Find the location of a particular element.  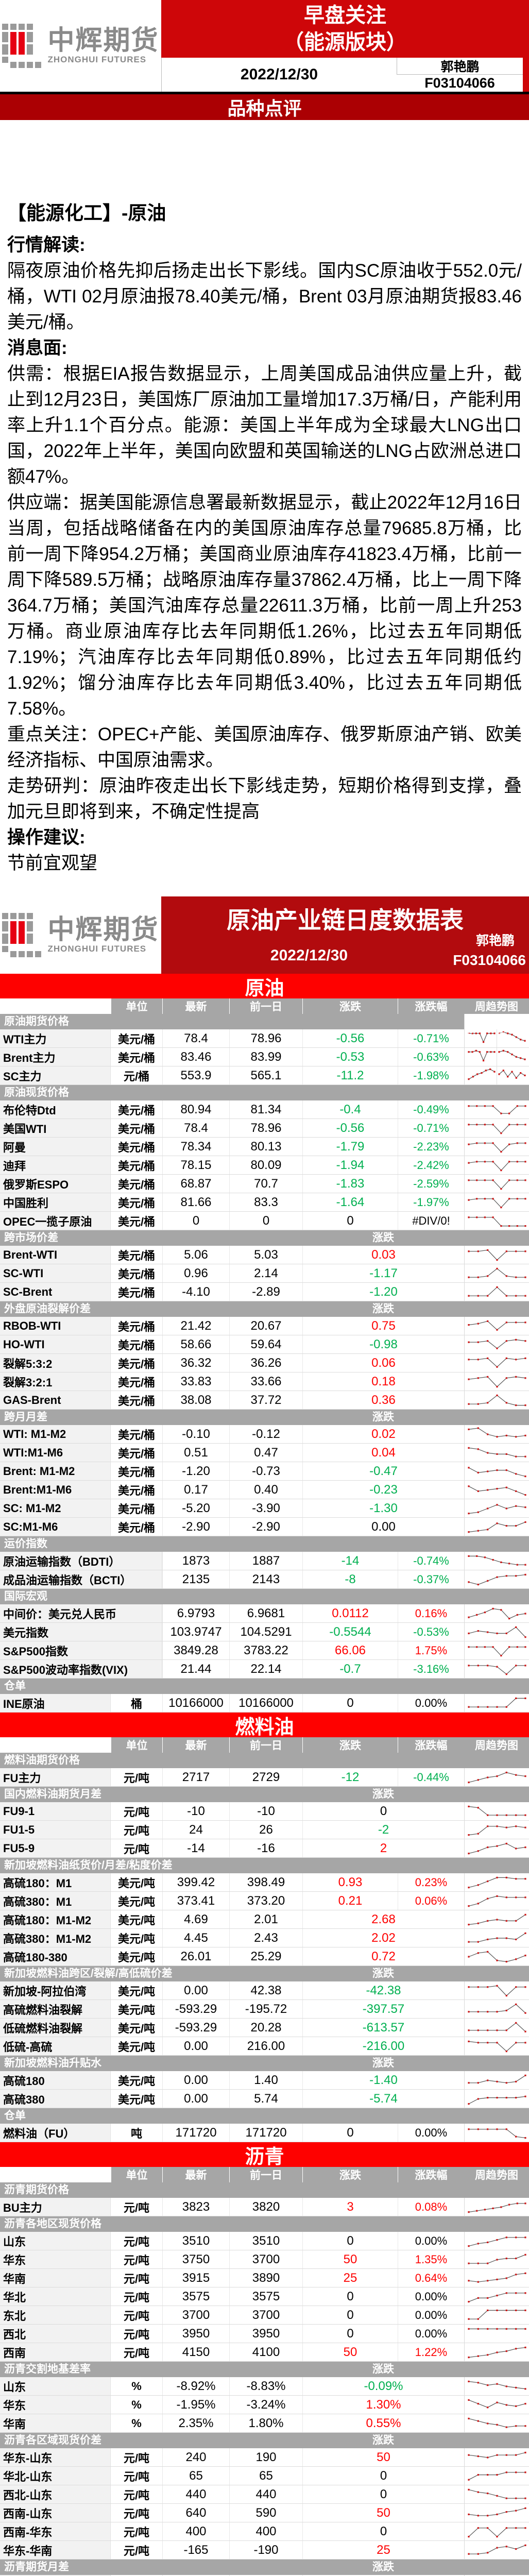

section-row: 新加坡燃料油纸货价/月差/粘度价差 is located at coordinates (264, 1865).